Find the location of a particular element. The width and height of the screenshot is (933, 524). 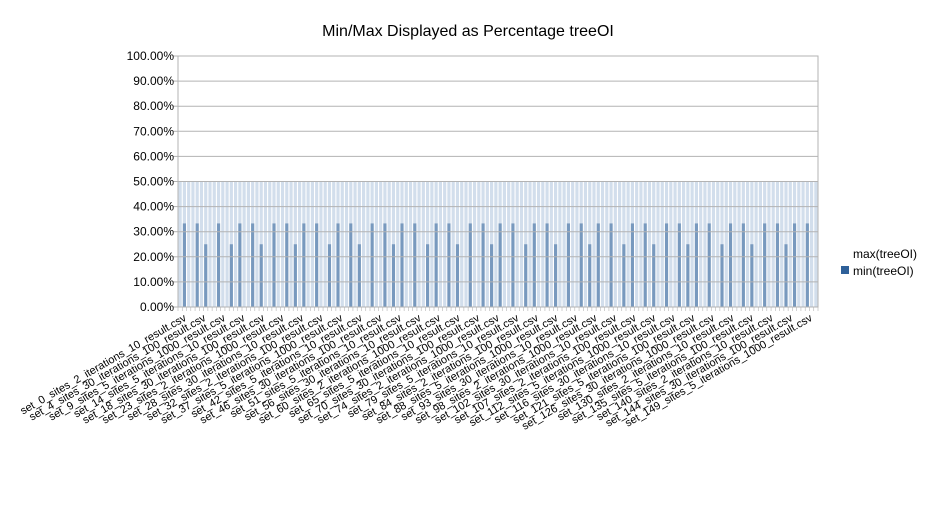

y-tick-label: 20.00% is located at coordinates (153, 257).